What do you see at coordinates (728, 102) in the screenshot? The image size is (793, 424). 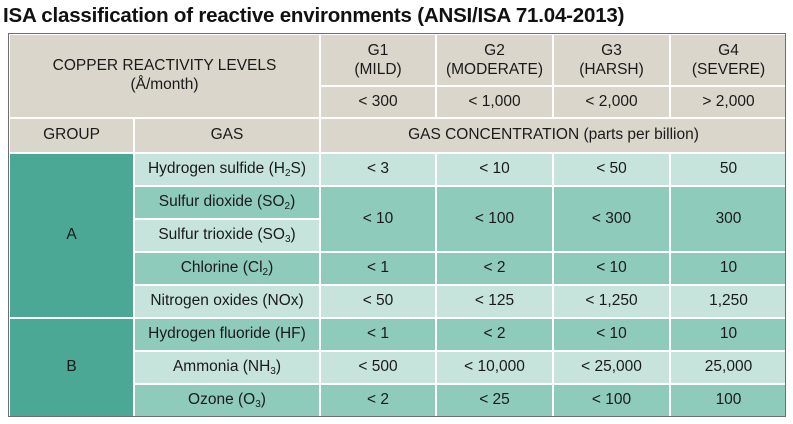 I see `level-rate: > 2,000` at bounding box center [728, 102].